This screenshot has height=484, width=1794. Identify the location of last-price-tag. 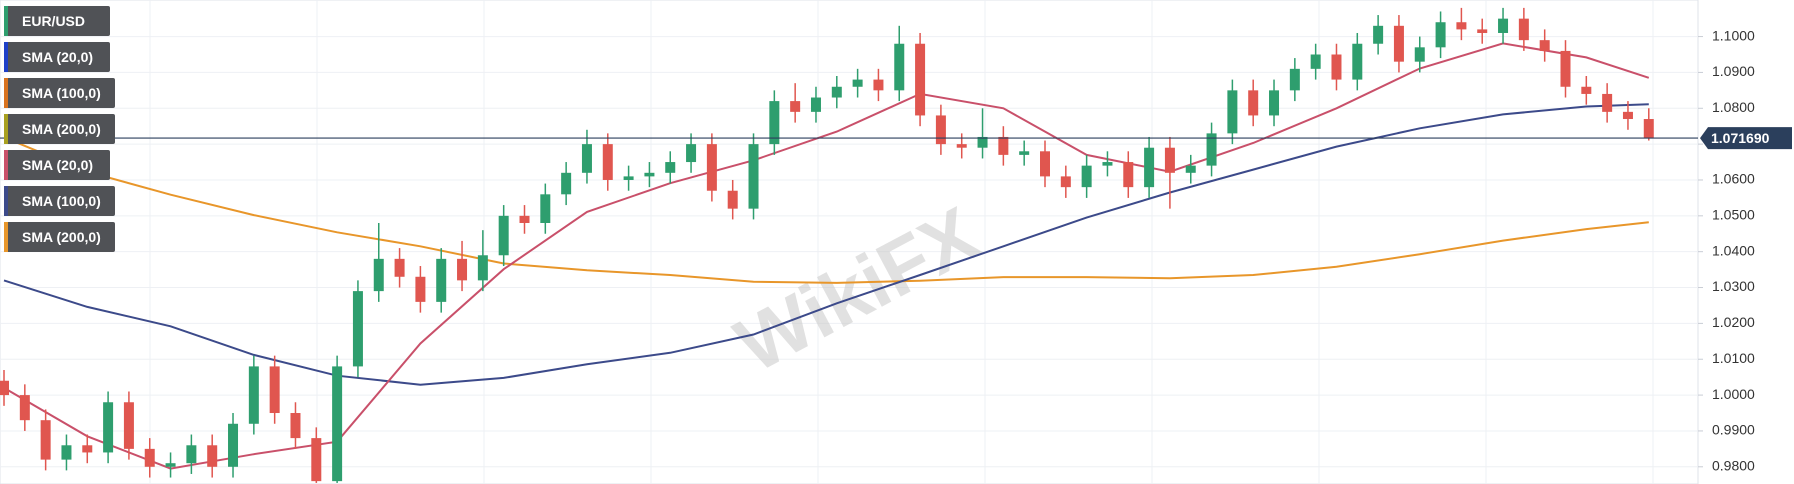
(1746, 138).